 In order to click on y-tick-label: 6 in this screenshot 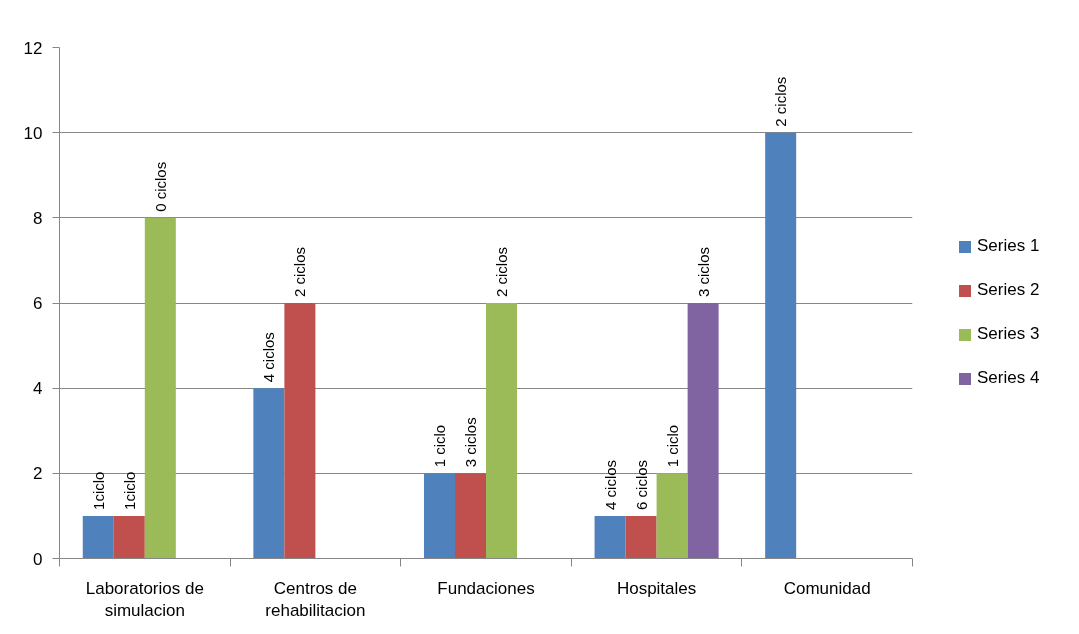, I will do `click(38, 303)`.